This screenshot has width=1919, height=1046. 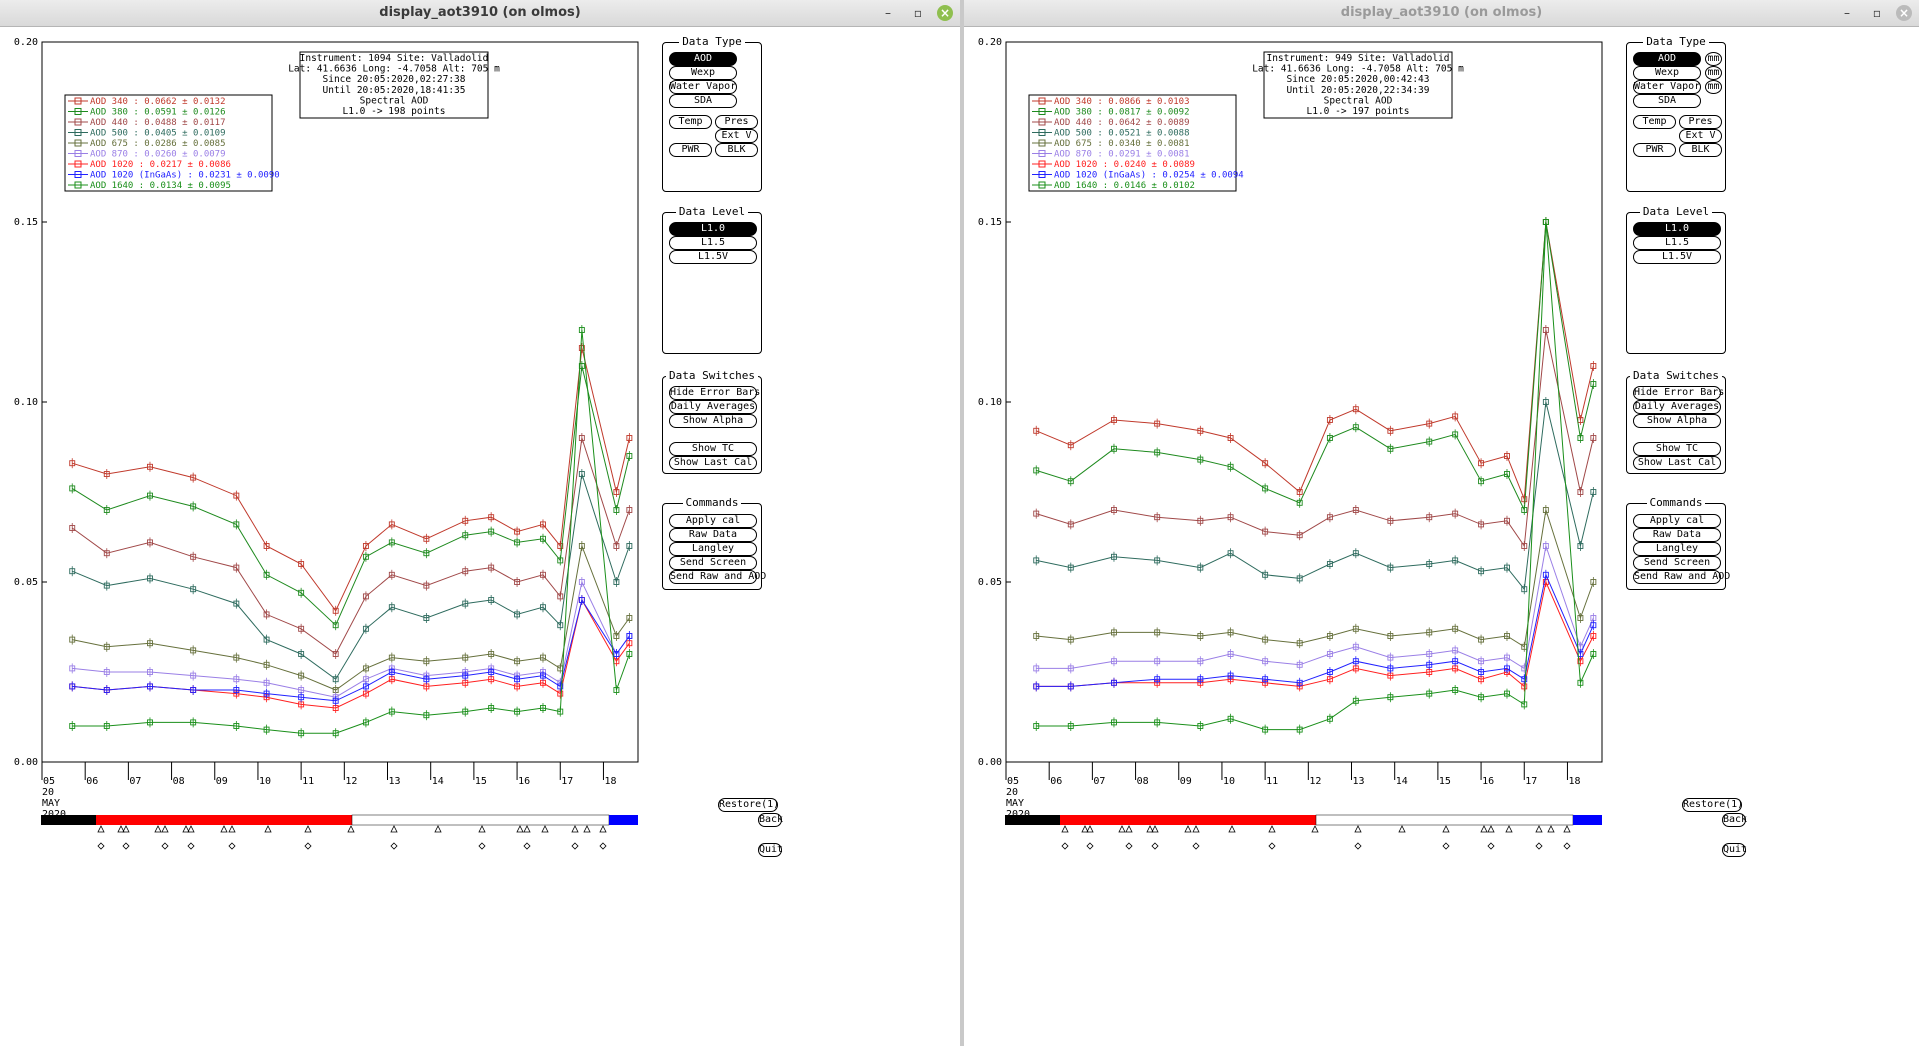 I want to click on legend-entry: AOD 1020 (InGaAs) : 0.0231 ± 0.0090, so click(x=185, y=176).